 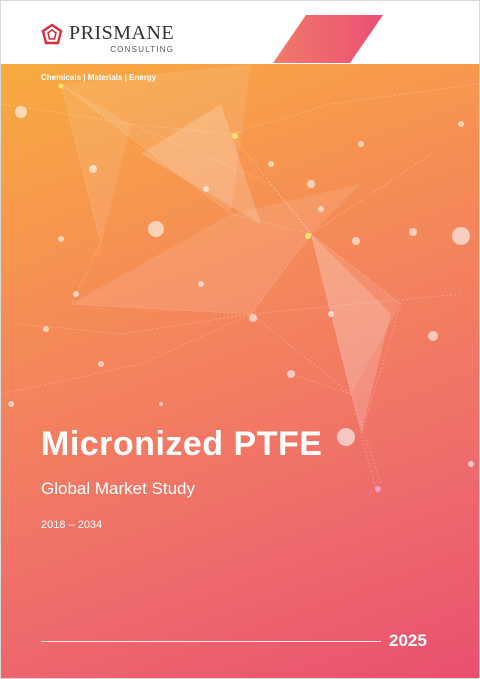 What do you see at coordinates (182, 444) in the screenshot?
I see `report-title: Micronized PTFE` at bounding box center [182, 444].